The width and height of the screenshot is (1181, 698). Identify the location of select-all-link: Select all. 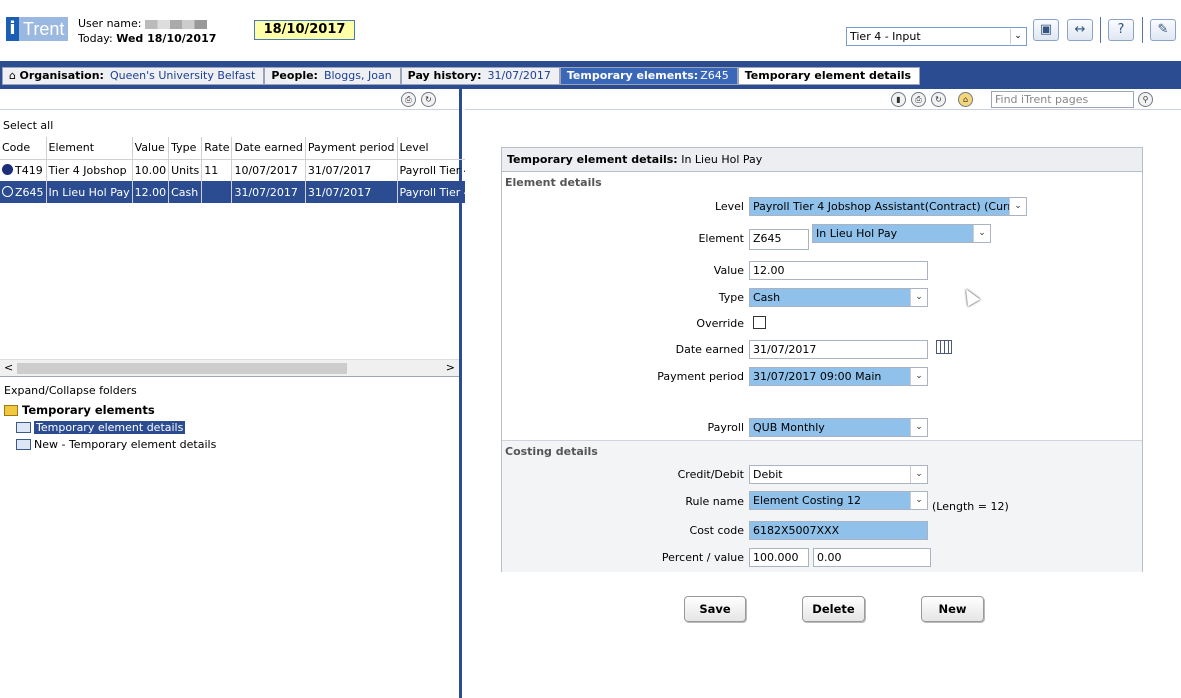
(28, 125).